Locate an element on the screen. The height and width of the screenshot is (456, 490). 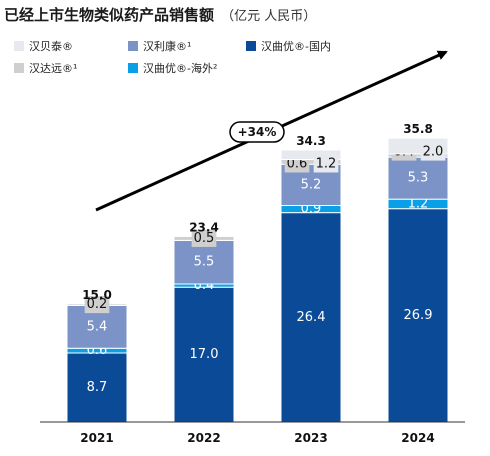
x-tick-label-2023: 2023 is located at coordinates (310, 438).